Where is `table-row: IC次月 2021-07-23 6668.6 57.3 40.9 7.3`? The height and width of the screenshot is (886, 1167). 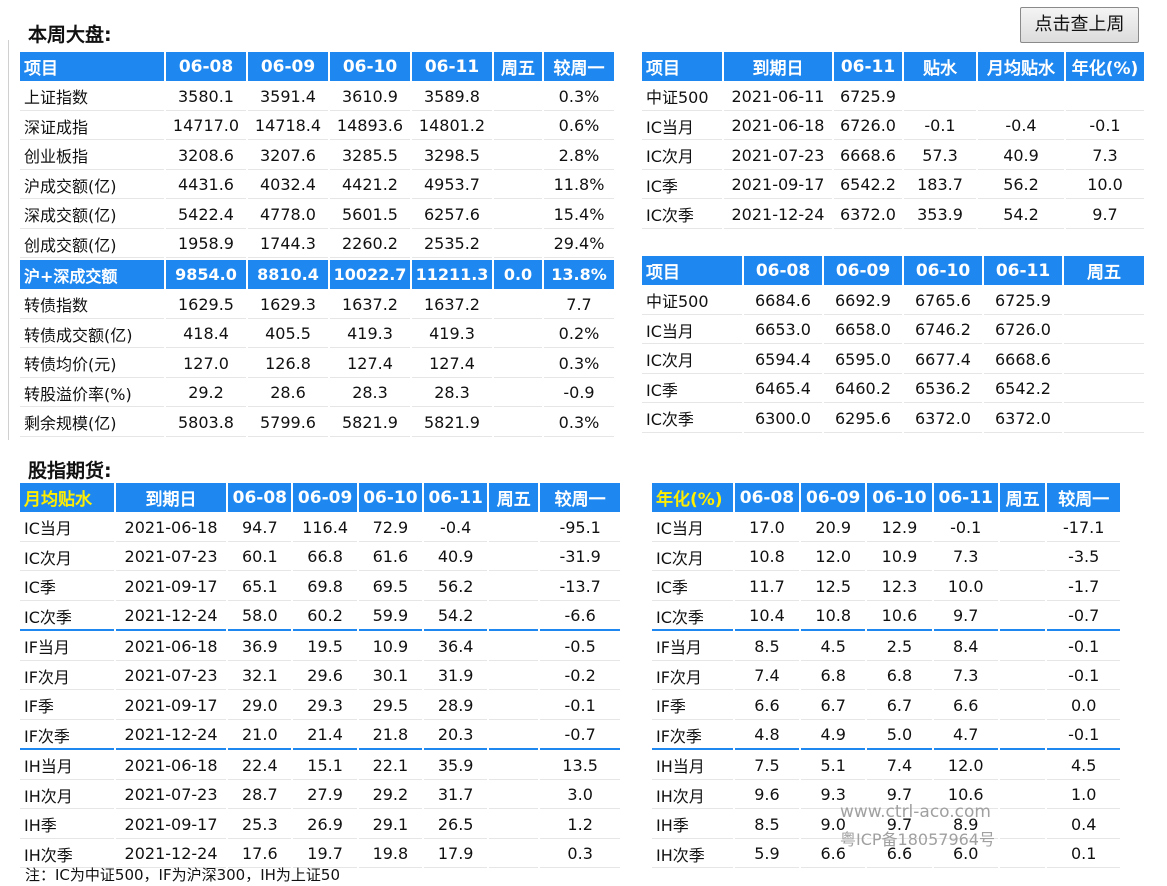
table-row: IC次月 2021-07-23 6668.6 57.3 40.9 7.3 is located at coordinates (893, 156).